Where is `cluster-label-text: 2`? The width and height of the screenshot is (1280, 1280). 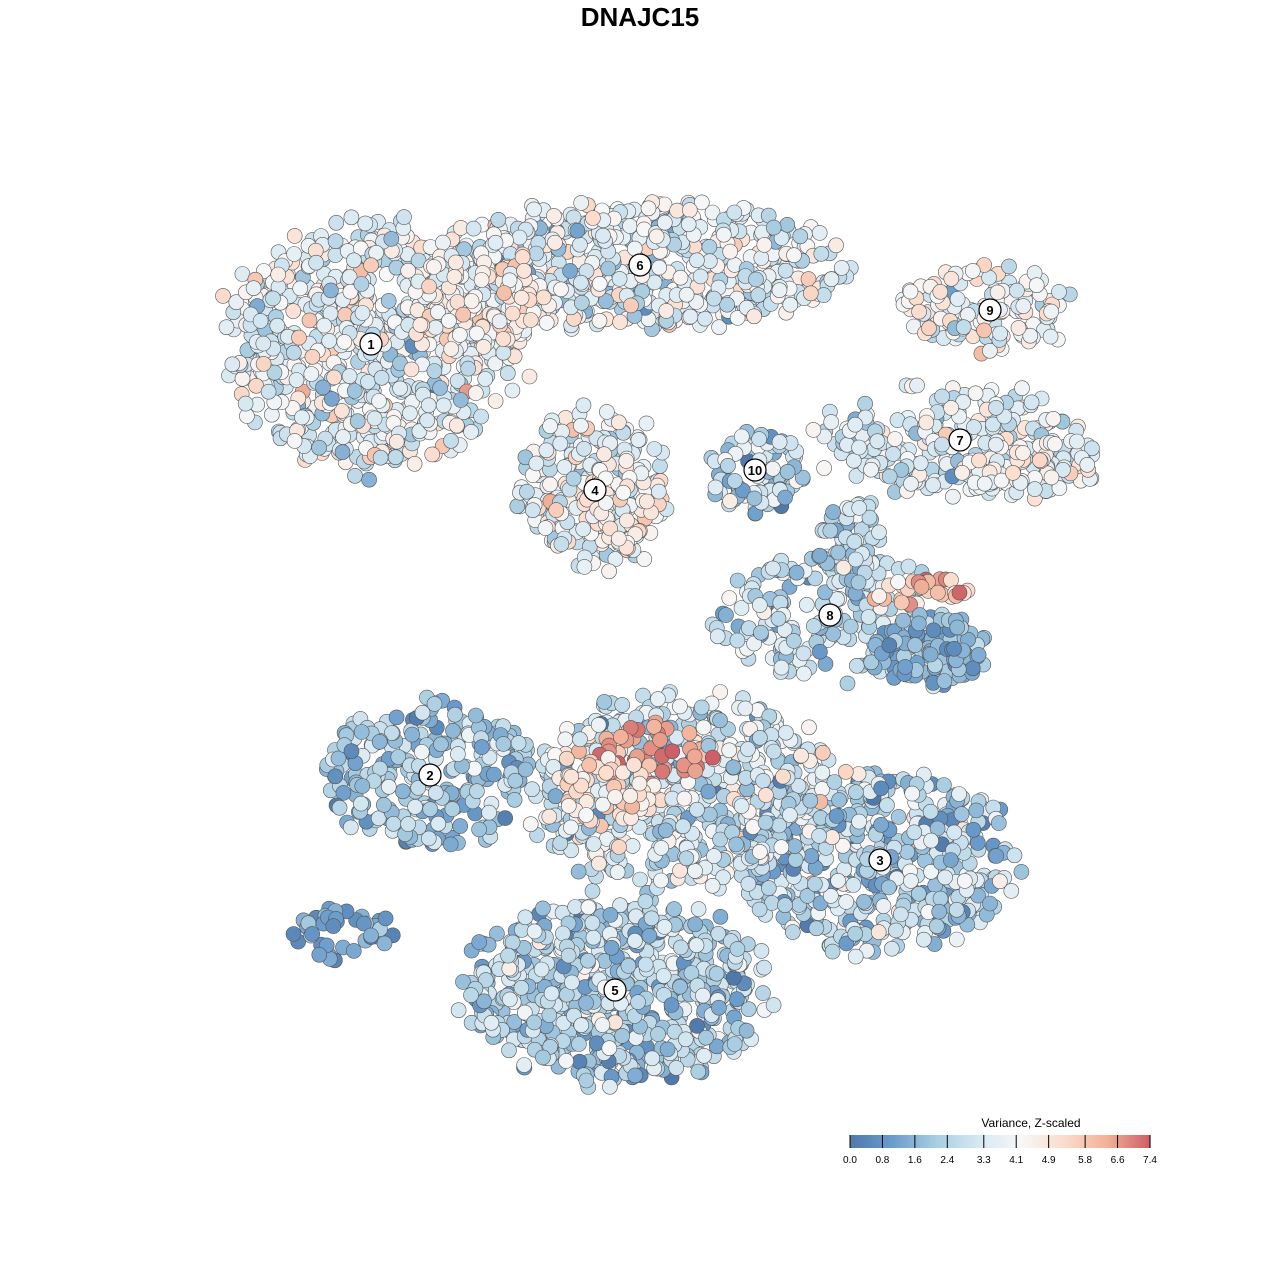 cluster-label-text: 2 is located at coordinates (429, 775).